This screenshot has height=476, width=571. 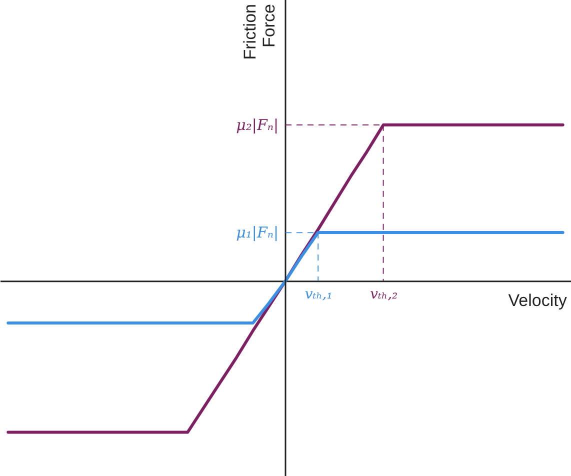 What do you see at coordinates (318, 294) in the screenshot?
I see `x-tick-label: vₜₕ,₁` at bounding box center [318, 294].